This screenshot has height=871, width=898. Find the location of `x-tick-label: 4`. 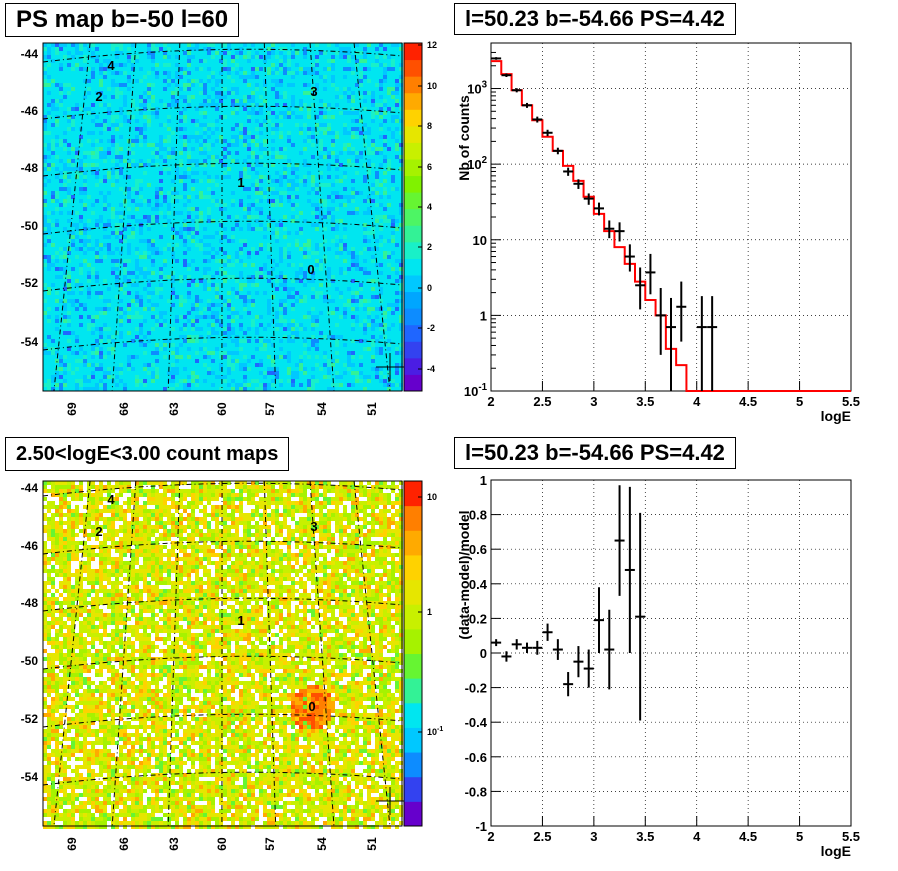

x-tick-label: 4 is located at coordinates (697, 401).